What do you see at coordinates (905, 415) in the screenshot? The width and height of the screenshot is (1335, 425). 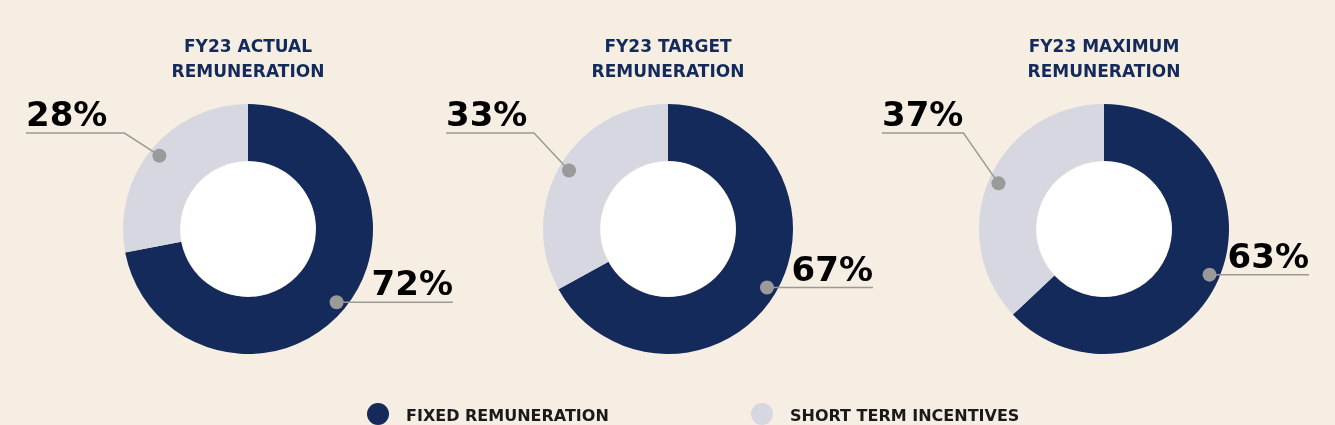 I see `legend-label: SHORT TERM INCENTIVES` at bounding box center [905, 415].